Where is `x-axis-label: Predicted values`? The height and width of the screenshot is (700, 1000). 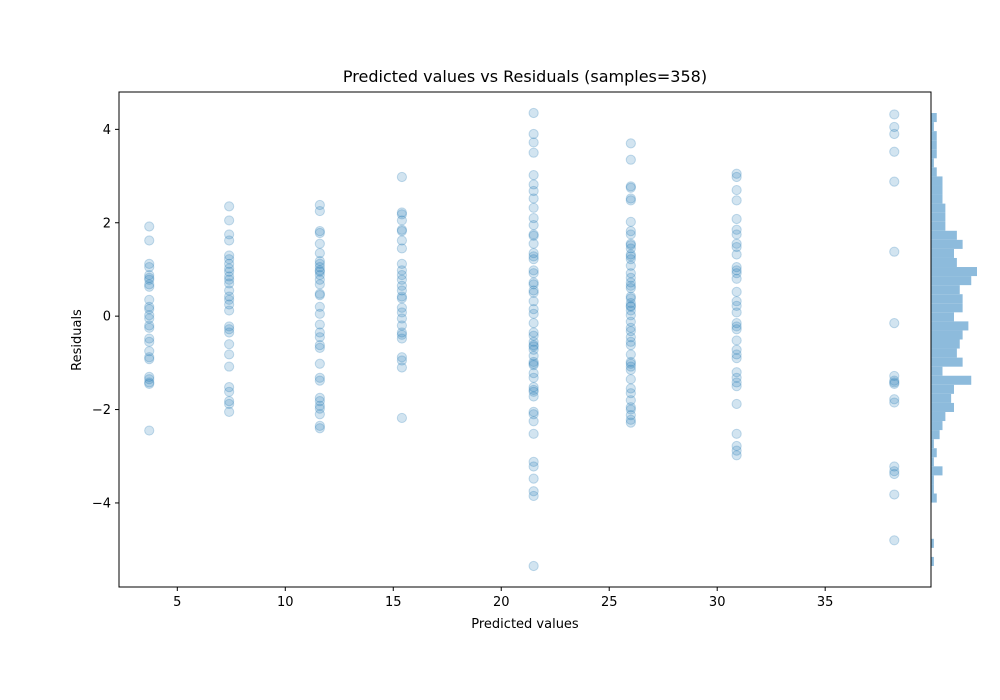 x-axis-label: Predicted values is located at coordinates (525, 624).